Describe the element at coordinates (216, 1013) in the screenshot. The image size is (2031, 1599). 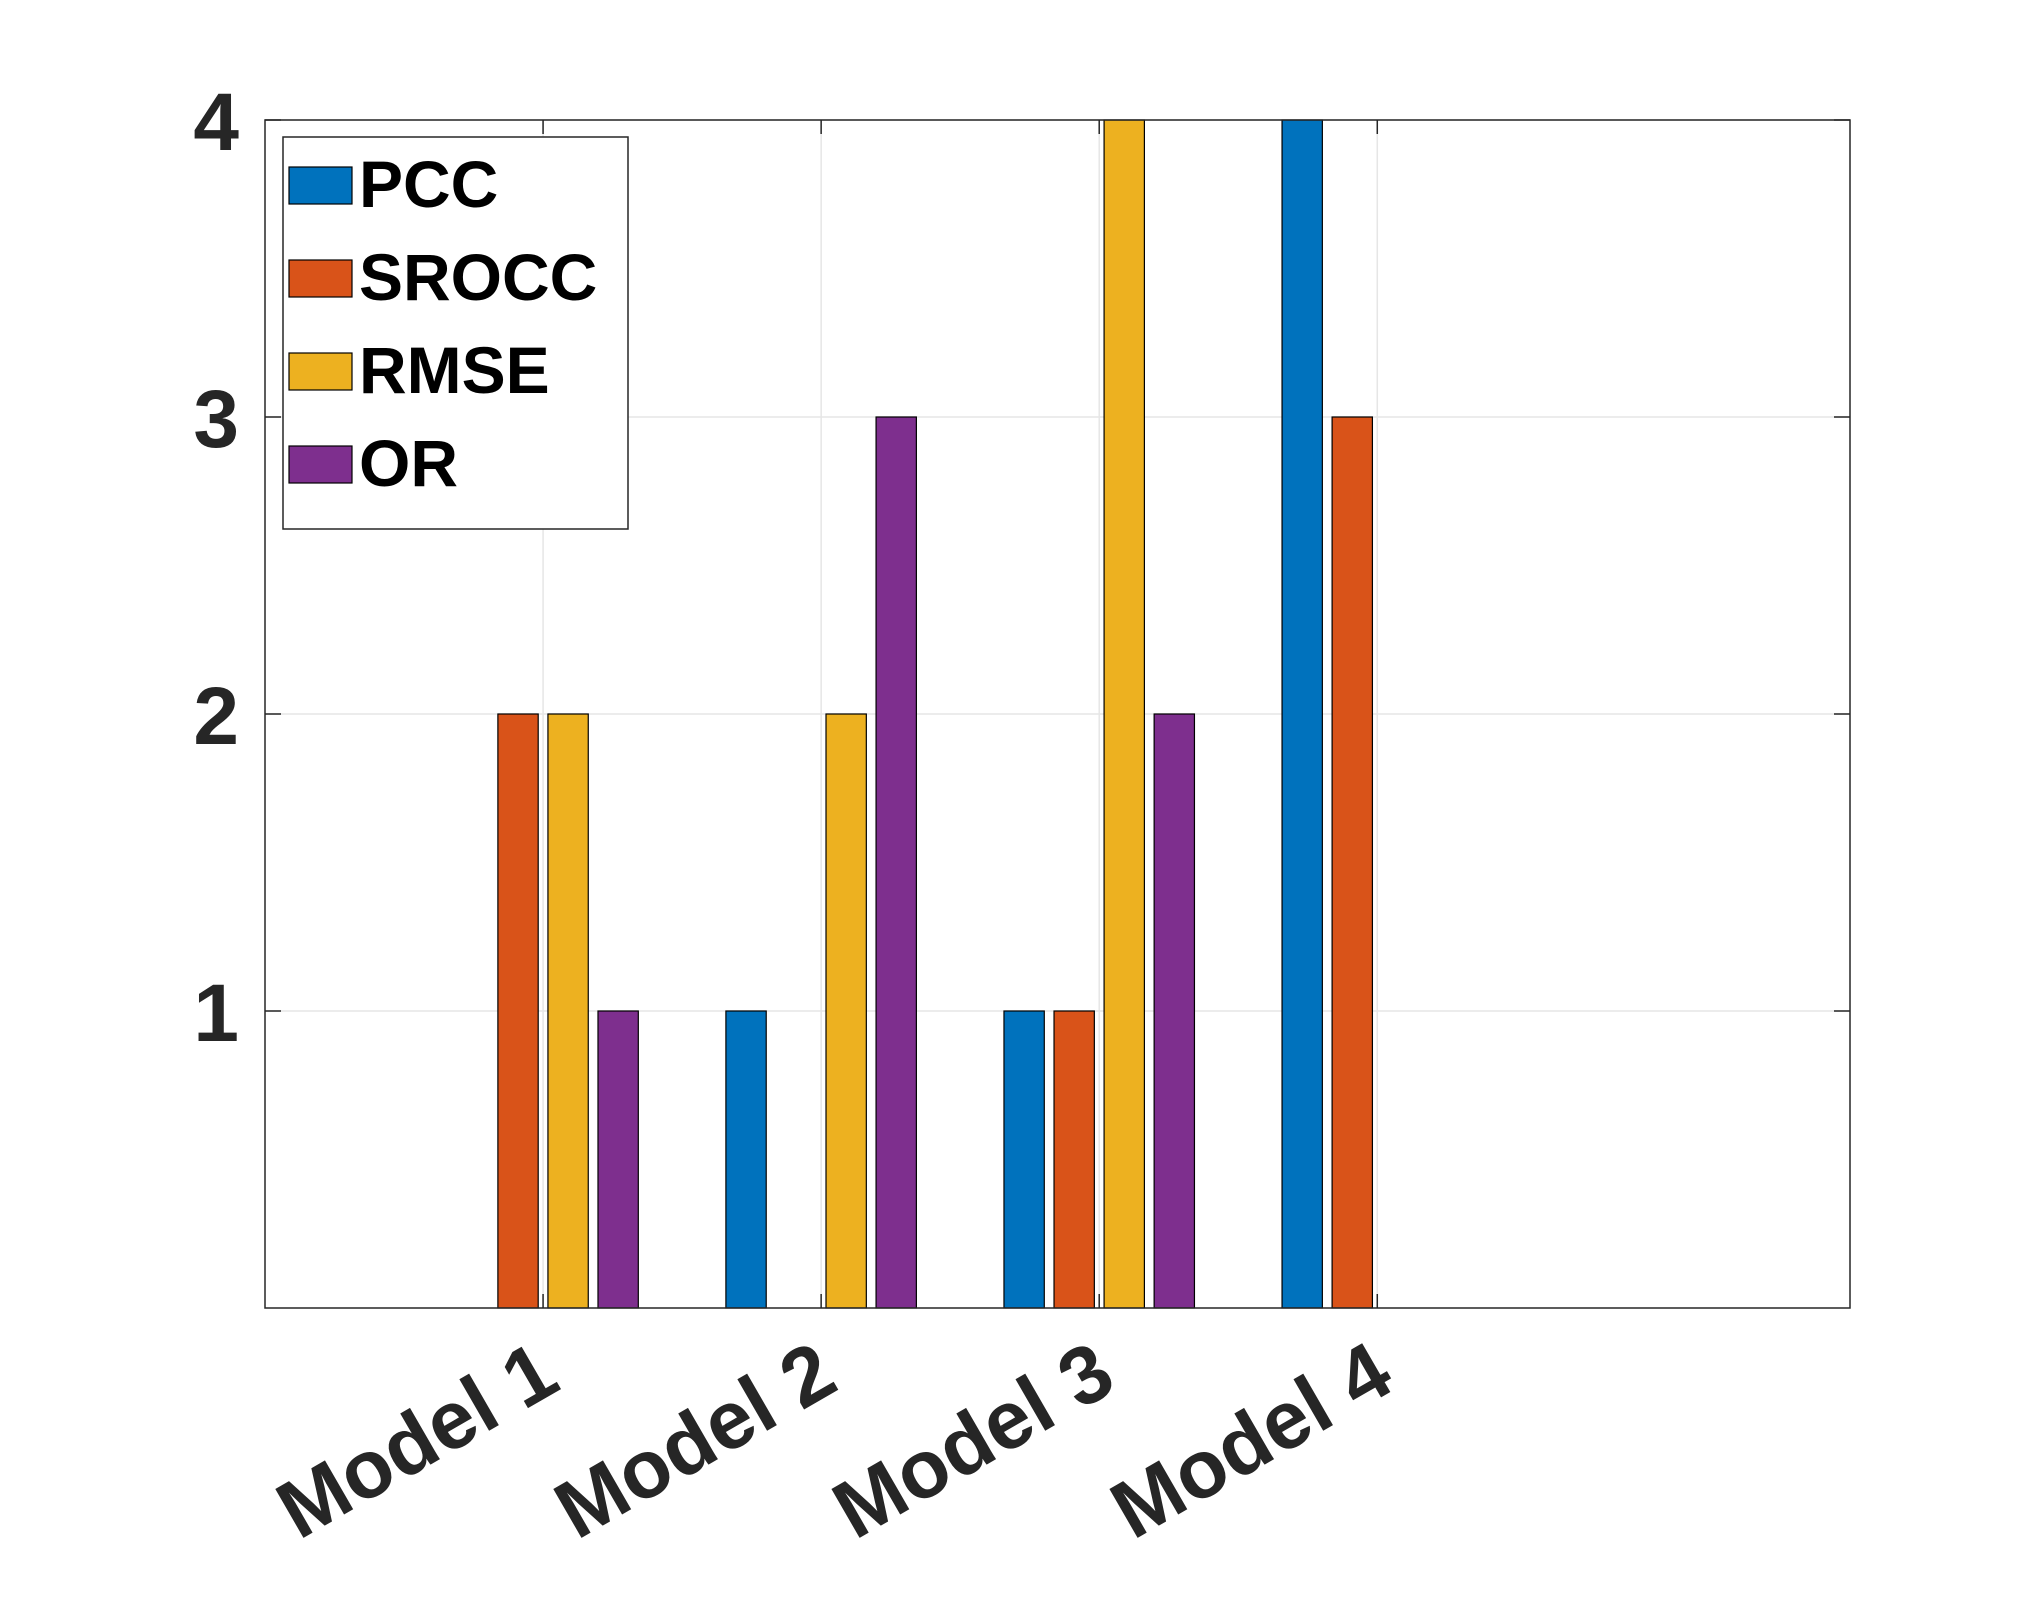
I see `y-tick-label: 1` at that location.